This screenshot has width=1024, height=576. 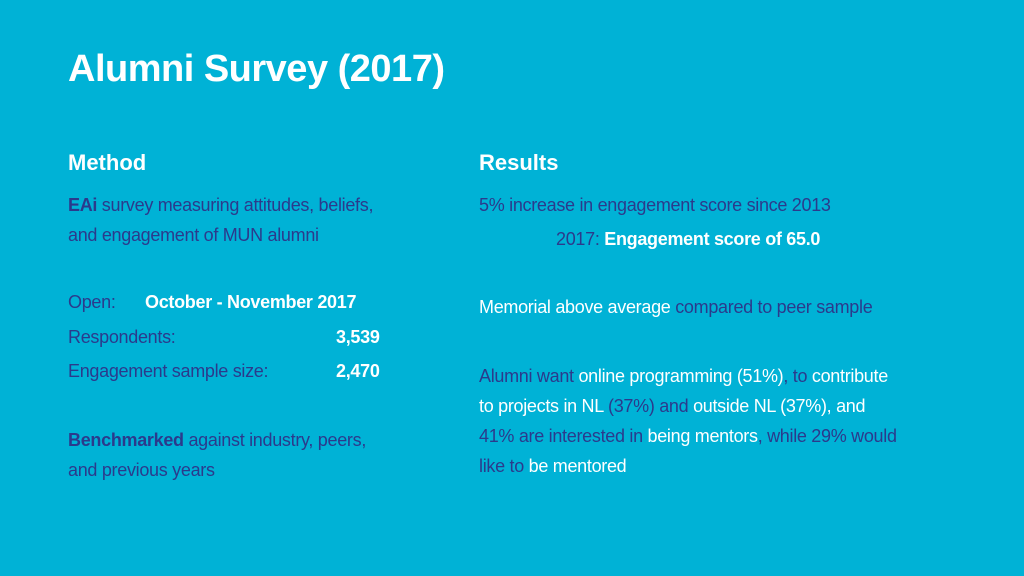 I want to click on alumni-s10: , while 29% would, so click(x=827, y=436).